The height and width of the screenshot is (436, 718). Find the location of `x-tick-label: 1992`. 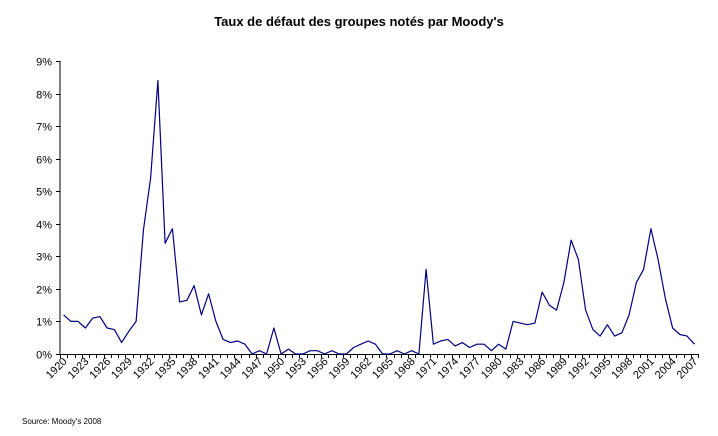

x-tick-label: 1992 is located at coordinates (579, 369).